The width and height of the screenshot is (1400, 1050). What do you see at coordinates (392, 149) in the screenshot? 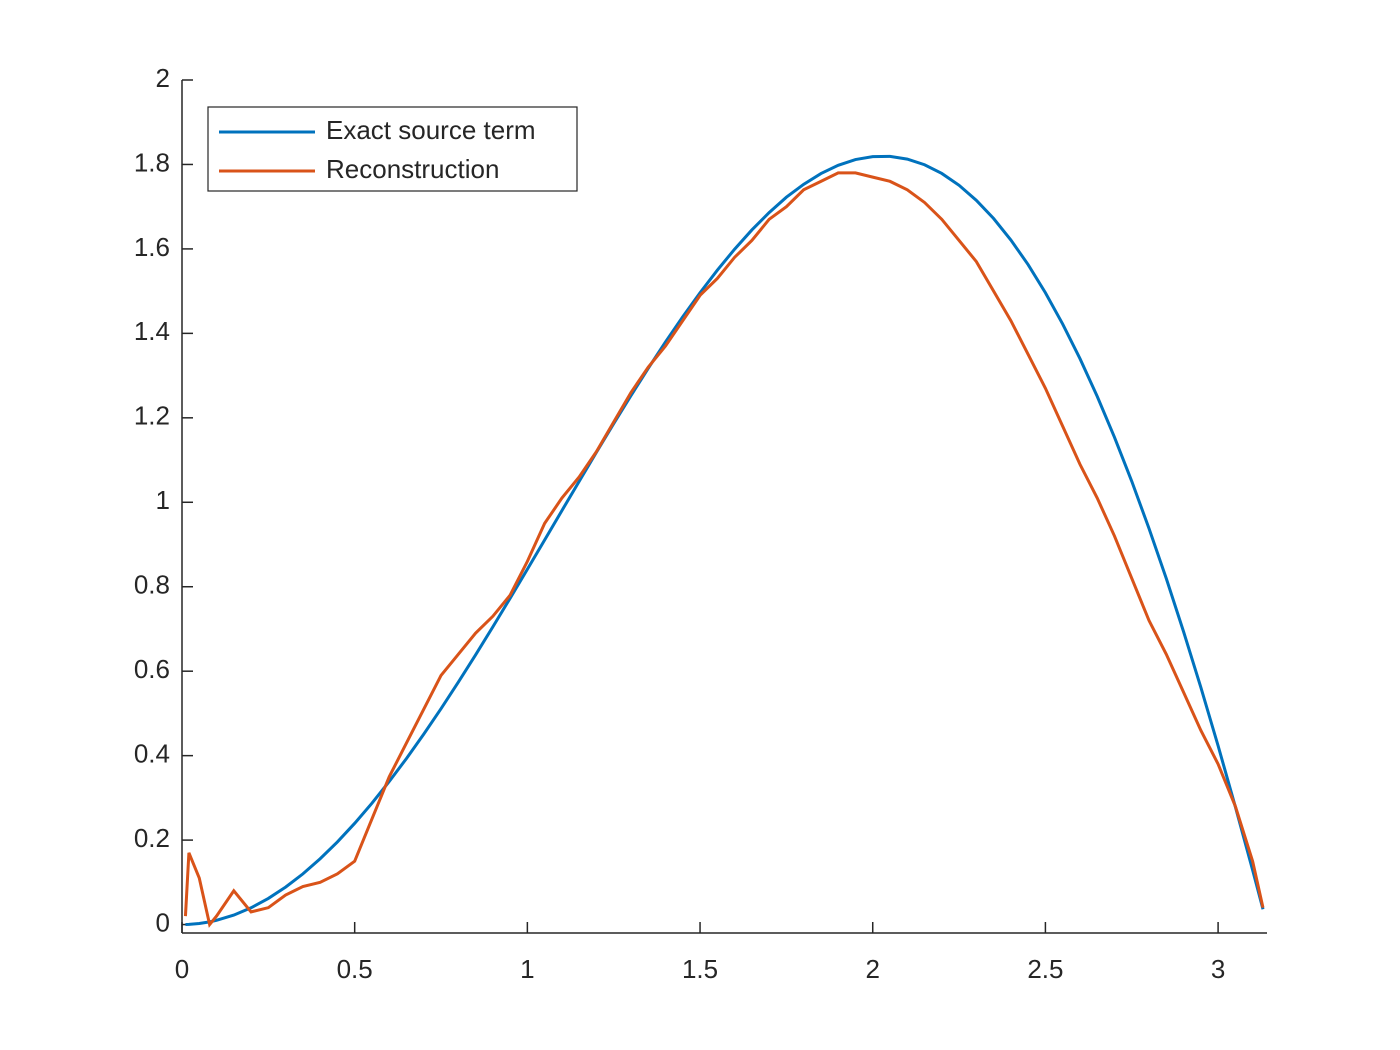
I see `legend-box` at bounding box center [392, 149].